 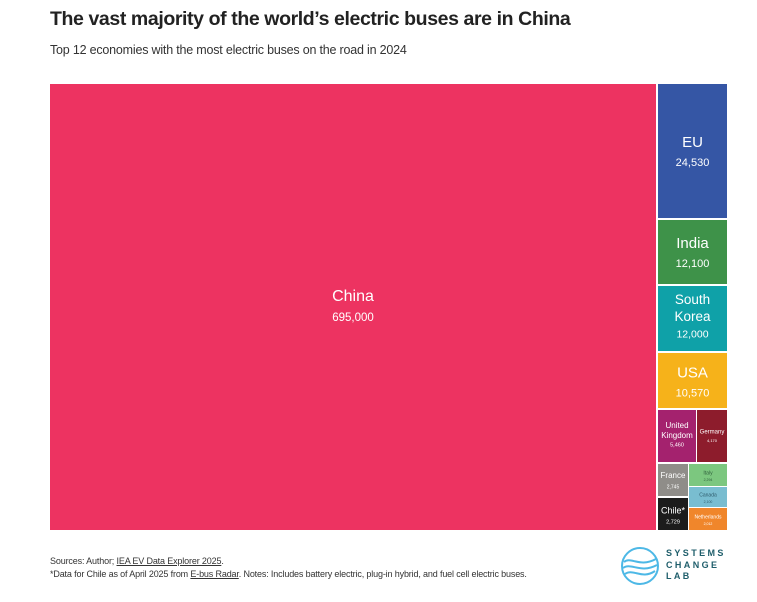 What do you see at coordinates (696, 553) in the screenshot?
I see `logo-line-systems: SYSTEMS` at bounding box center [696, 553].